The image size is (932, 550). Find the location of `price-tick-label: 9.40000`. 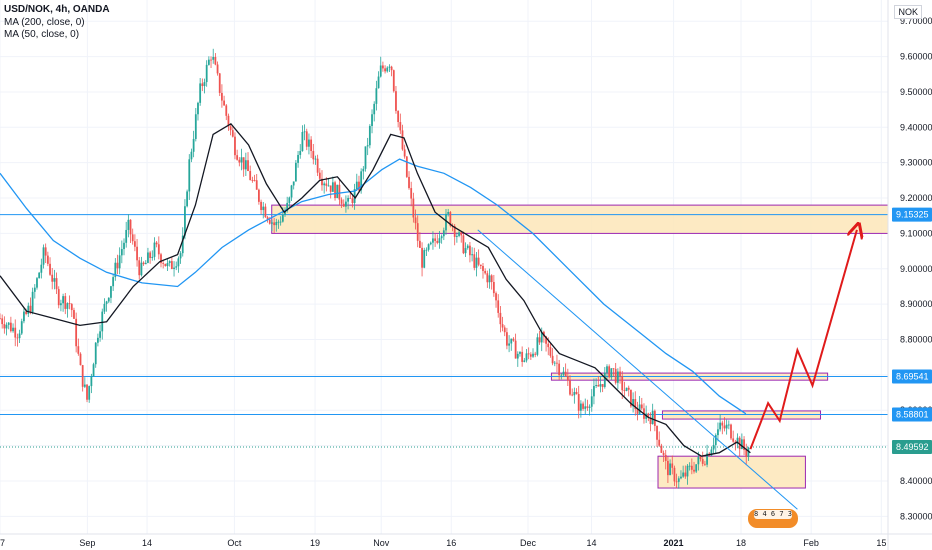

price-tick-label: 9.40000 is located at coordinates (916, 127).